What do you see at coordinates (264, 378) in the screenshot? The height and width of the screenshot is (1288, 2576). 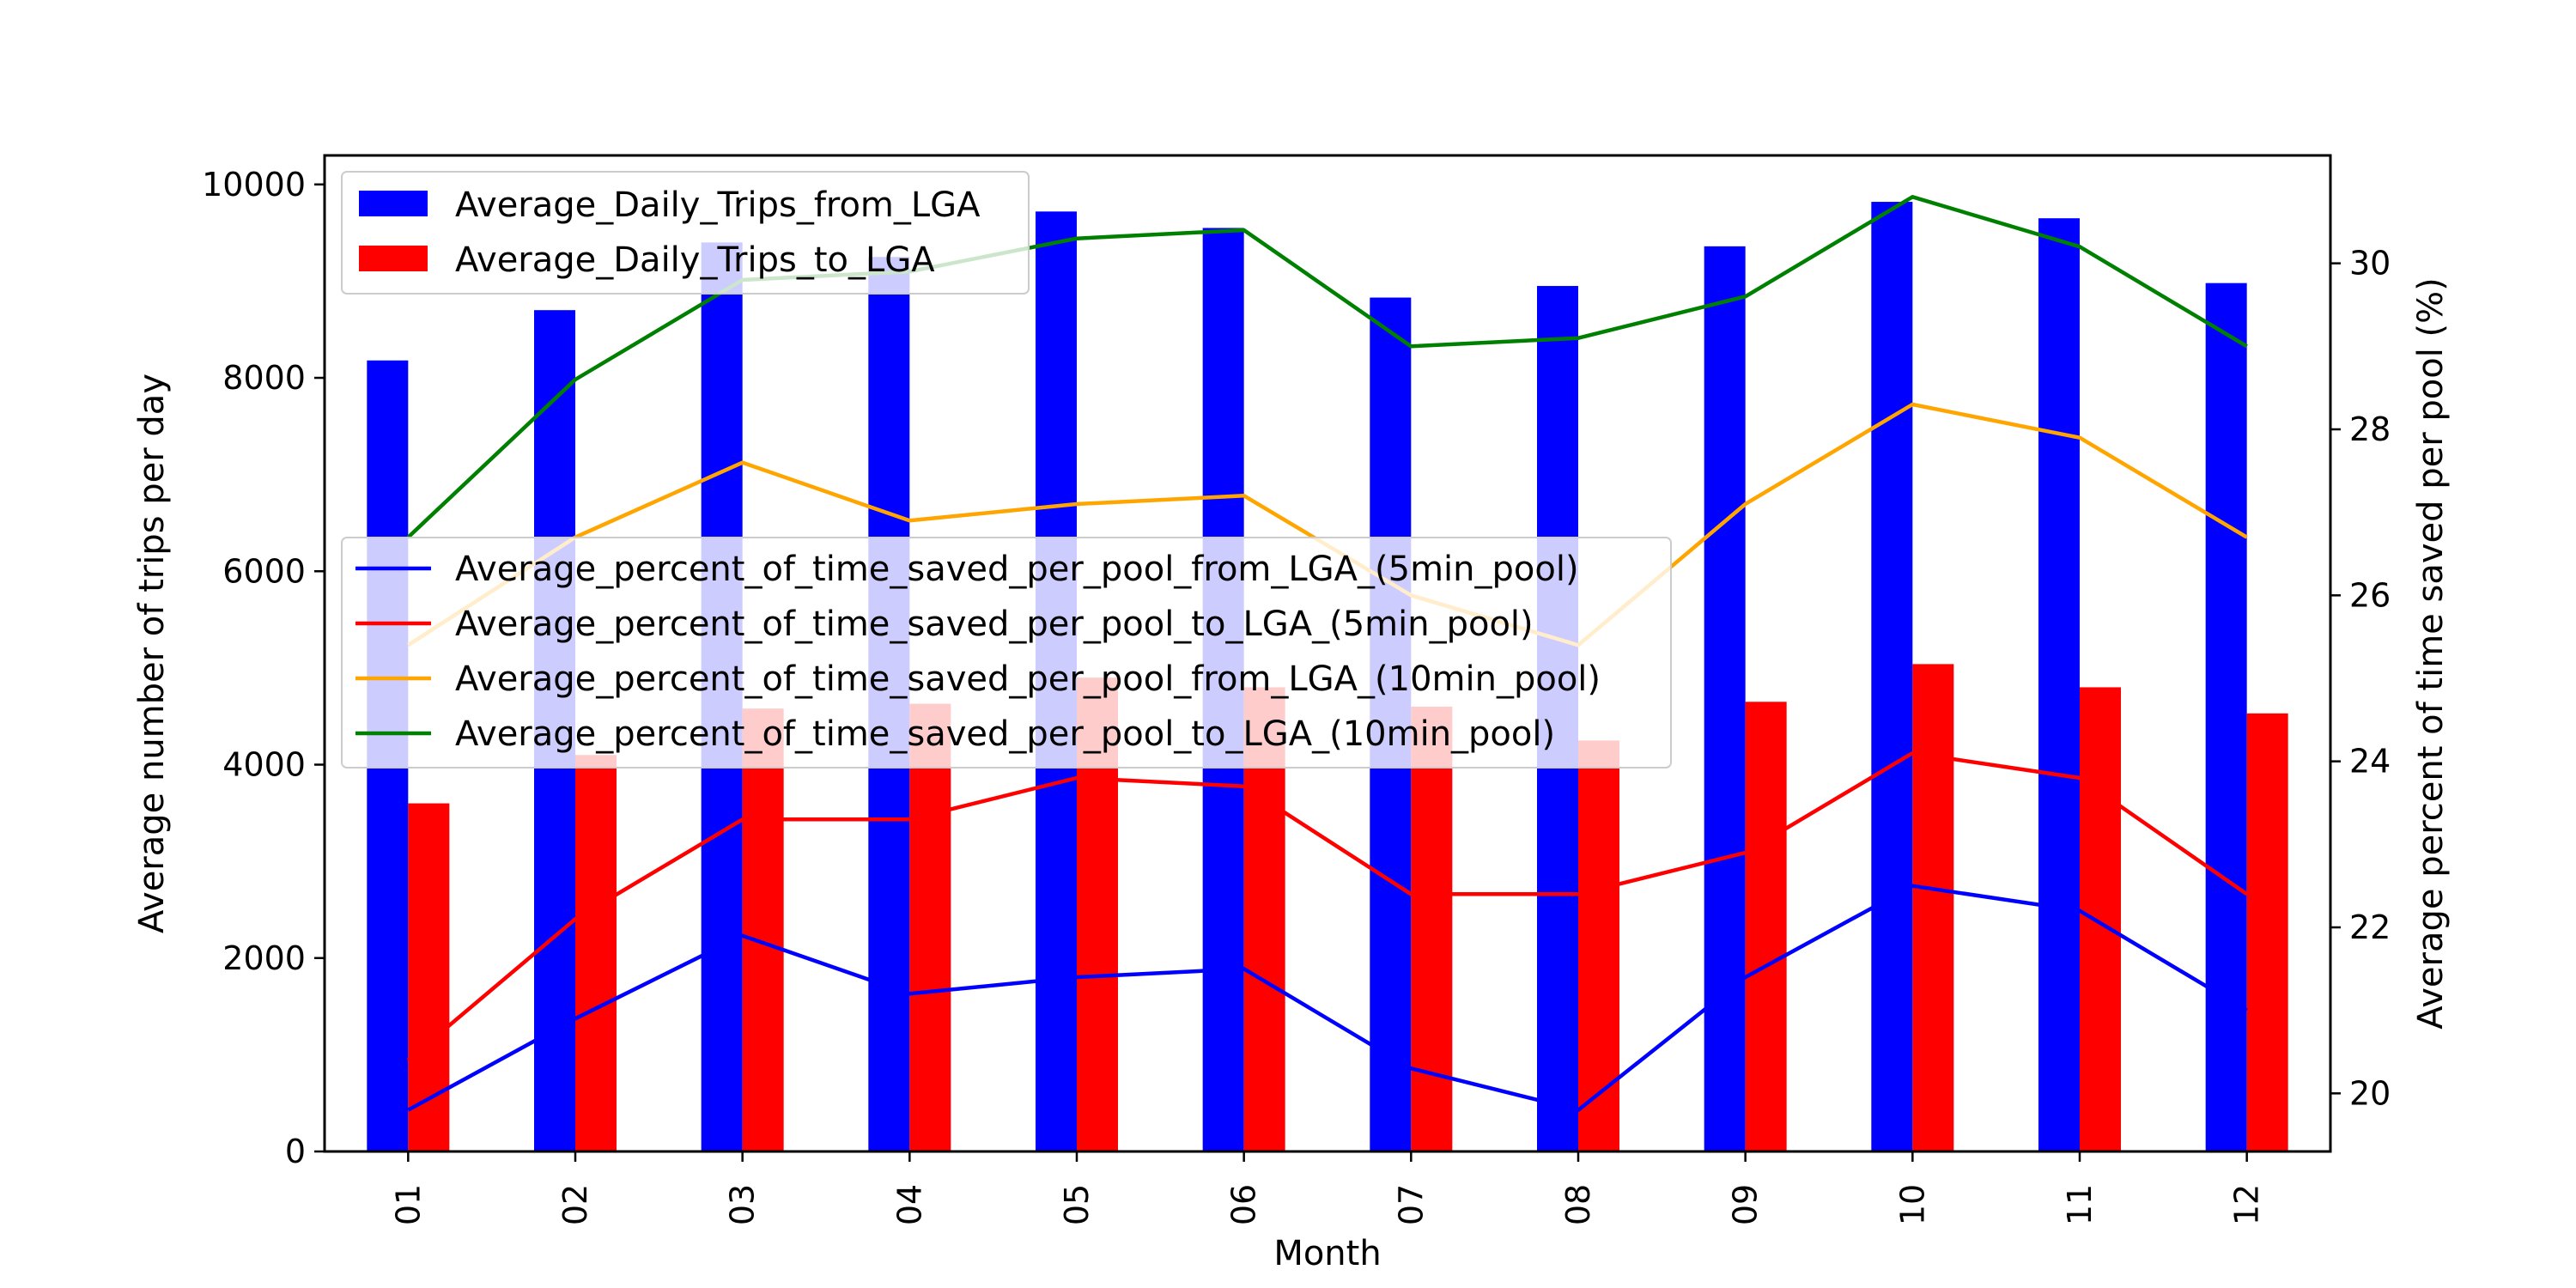 I see `y-tick-label: 8000` at bounding box center [264, 378].